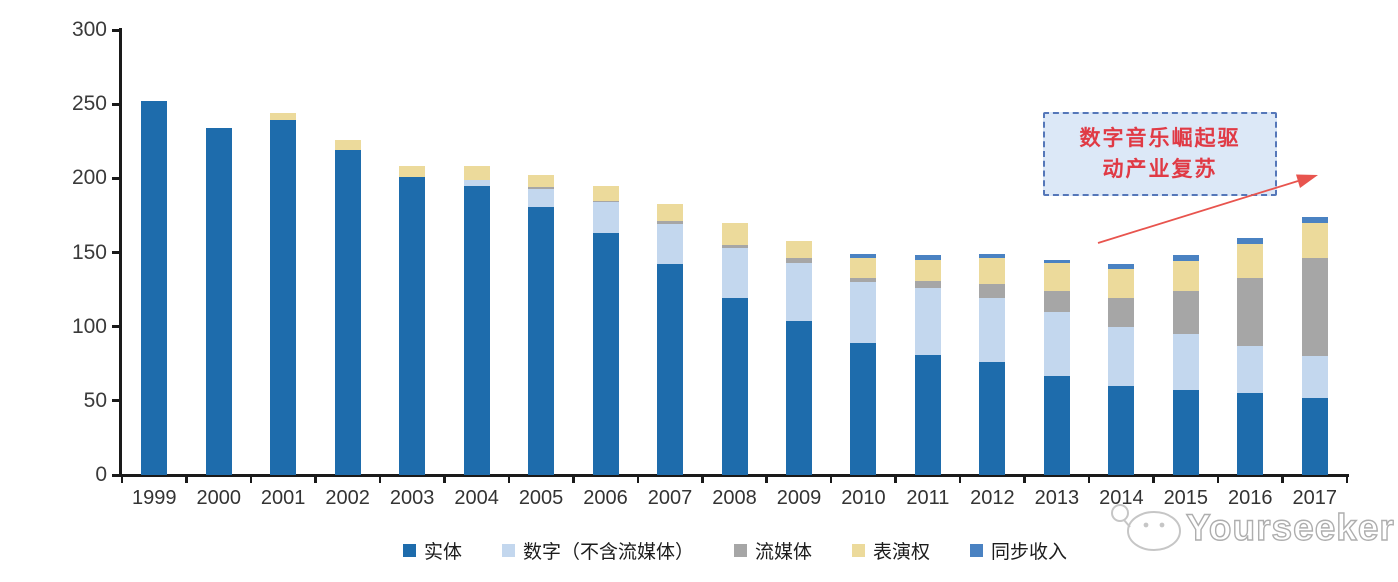 The width and height of the screenshot is (1398, 582). What do you see at coordinates (783, 552) in the screenshot?
I see `legend-label: 流媒体` at bounding box center [783, 552].